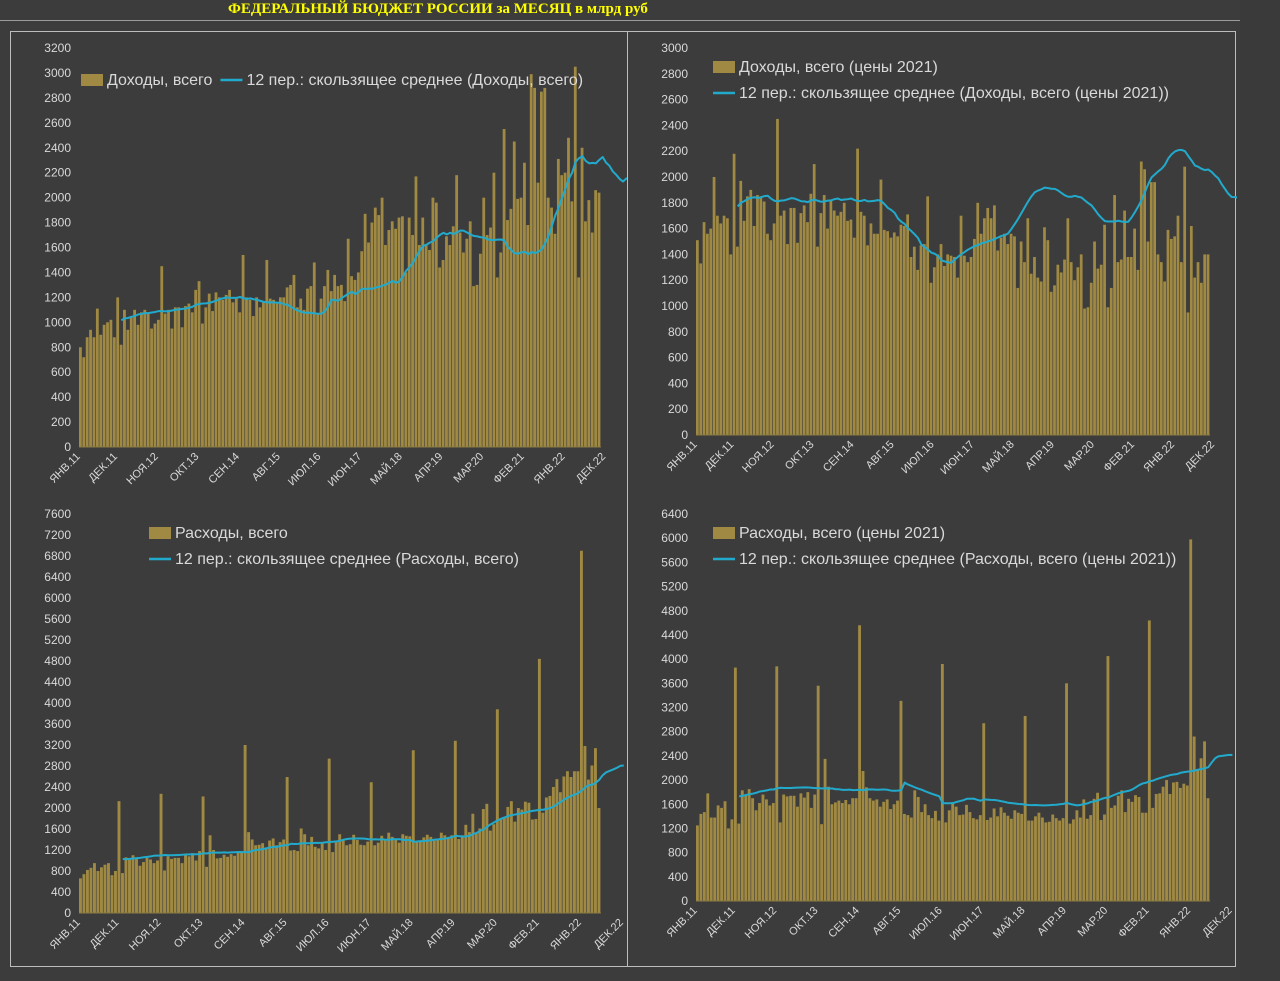 The image size is (1280, 981). I want to click on y-tick-label: 0, so click(67, 913).